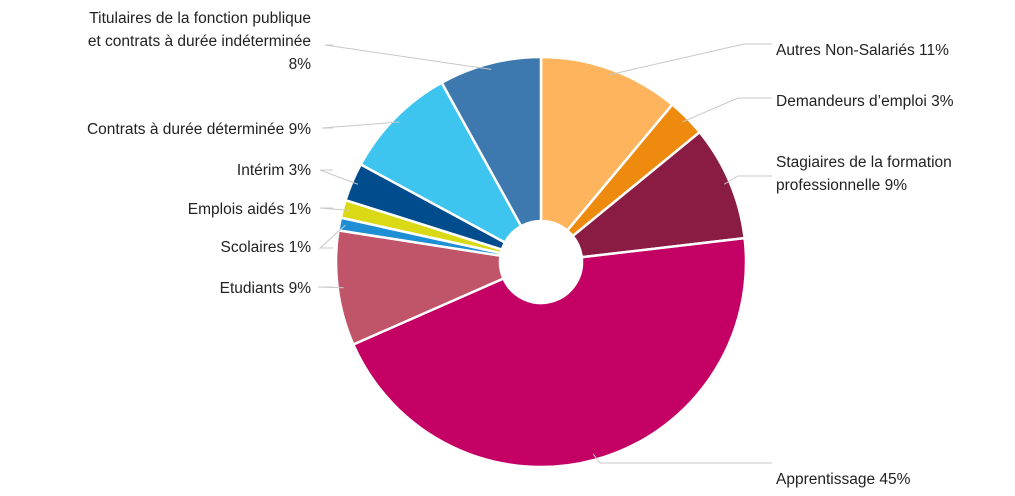 The width and height of the screenshot is (1015, 496). I want to click on slice-label-interim: Intérim 3%, so click(274, 170).